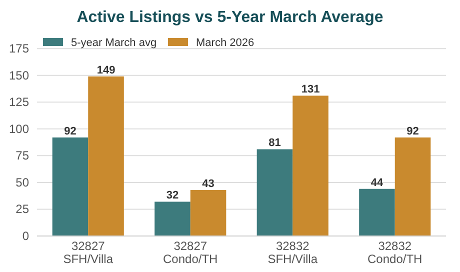 This screenshot has width=460, height=272. I want to click on data-label: 43, so click(208, 184).